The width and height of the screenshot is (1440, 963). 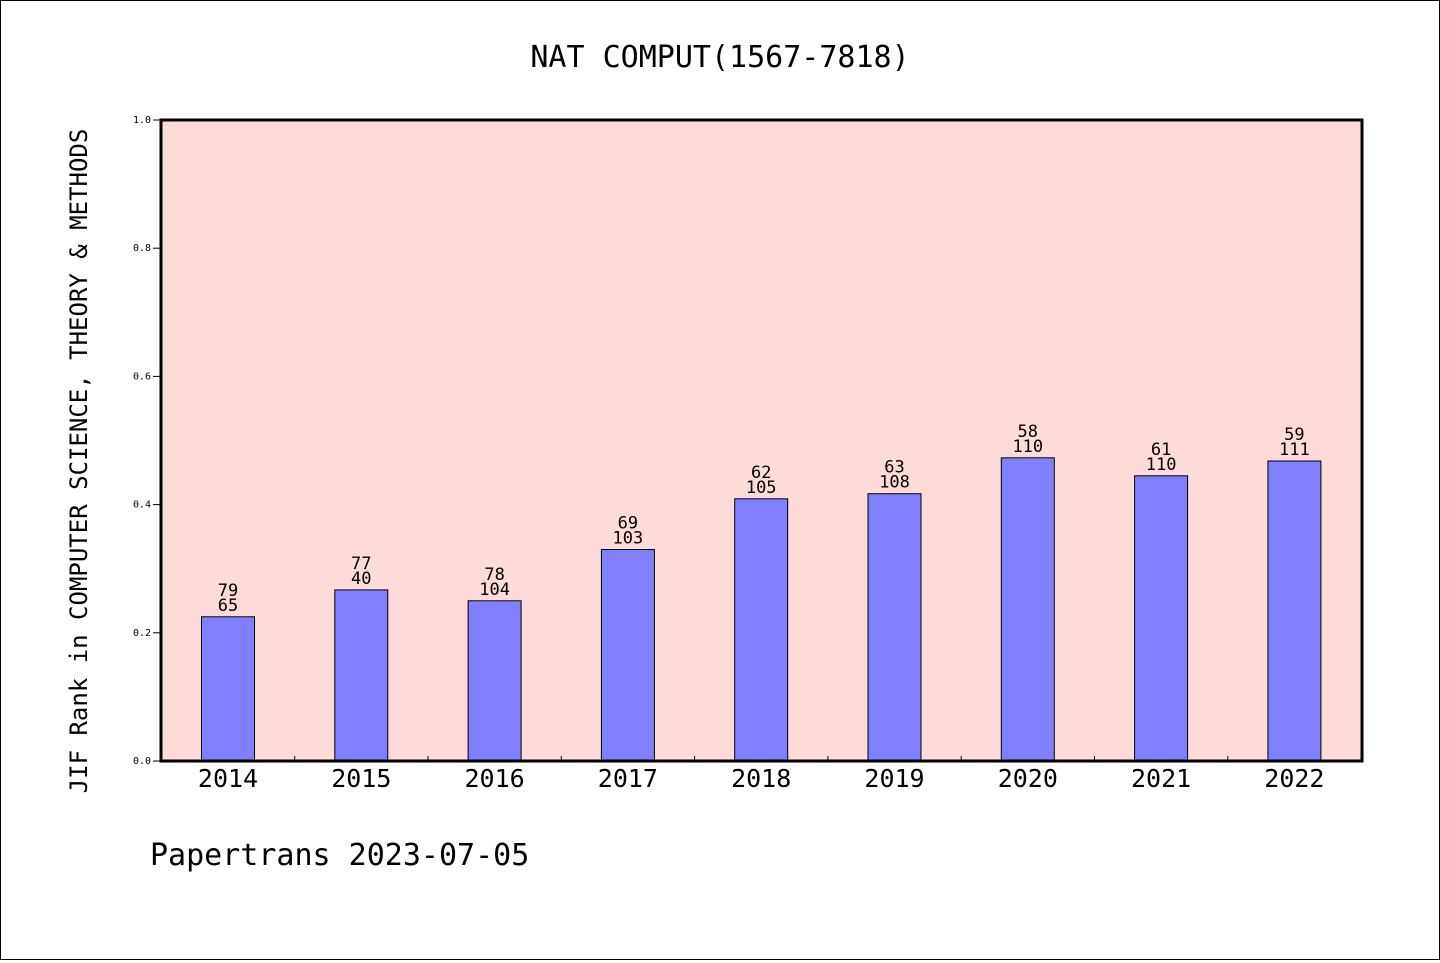 I want to click on bar-label-bottom-2017: 103, so click(x=628, y=539).